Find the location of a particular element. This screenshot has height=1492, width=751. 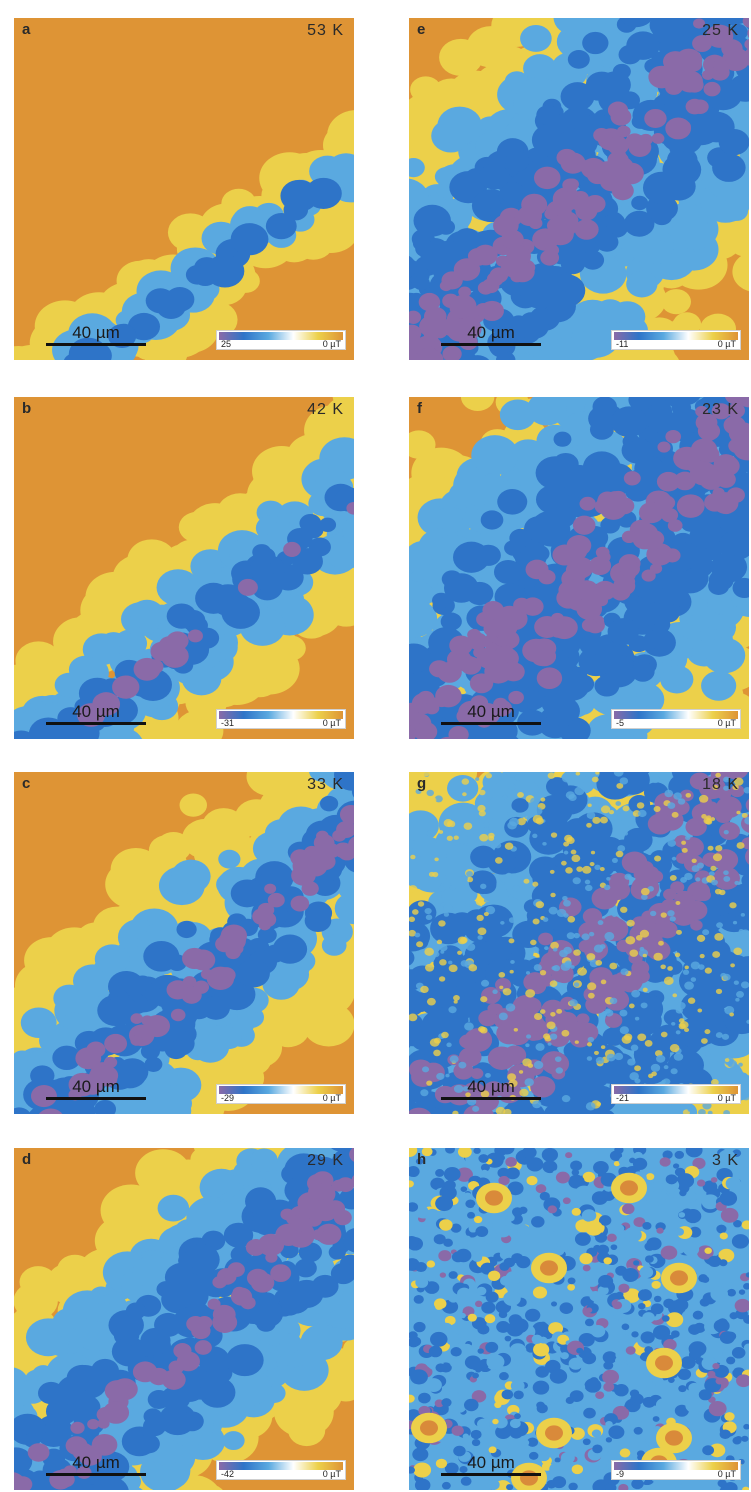

panel-h: h 3 K 40 µm -9 0 µT is located at coordinates (579, 1319).